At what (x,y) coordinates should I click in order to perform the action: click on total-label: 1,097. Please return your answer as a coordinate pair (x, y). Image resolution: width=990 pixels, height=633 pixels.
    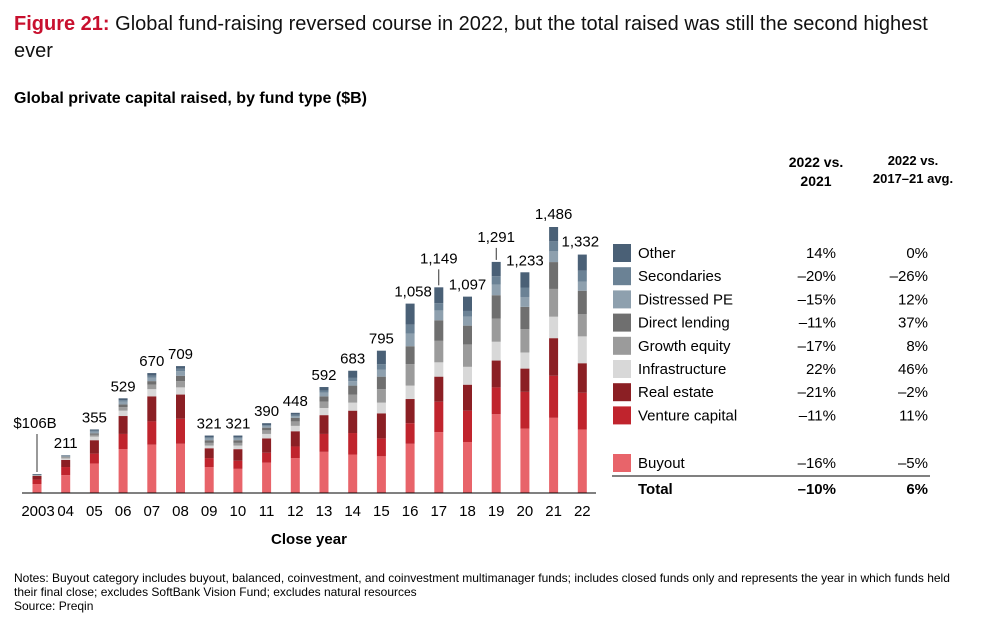
    Looking at the image, I should click on (468, 285).